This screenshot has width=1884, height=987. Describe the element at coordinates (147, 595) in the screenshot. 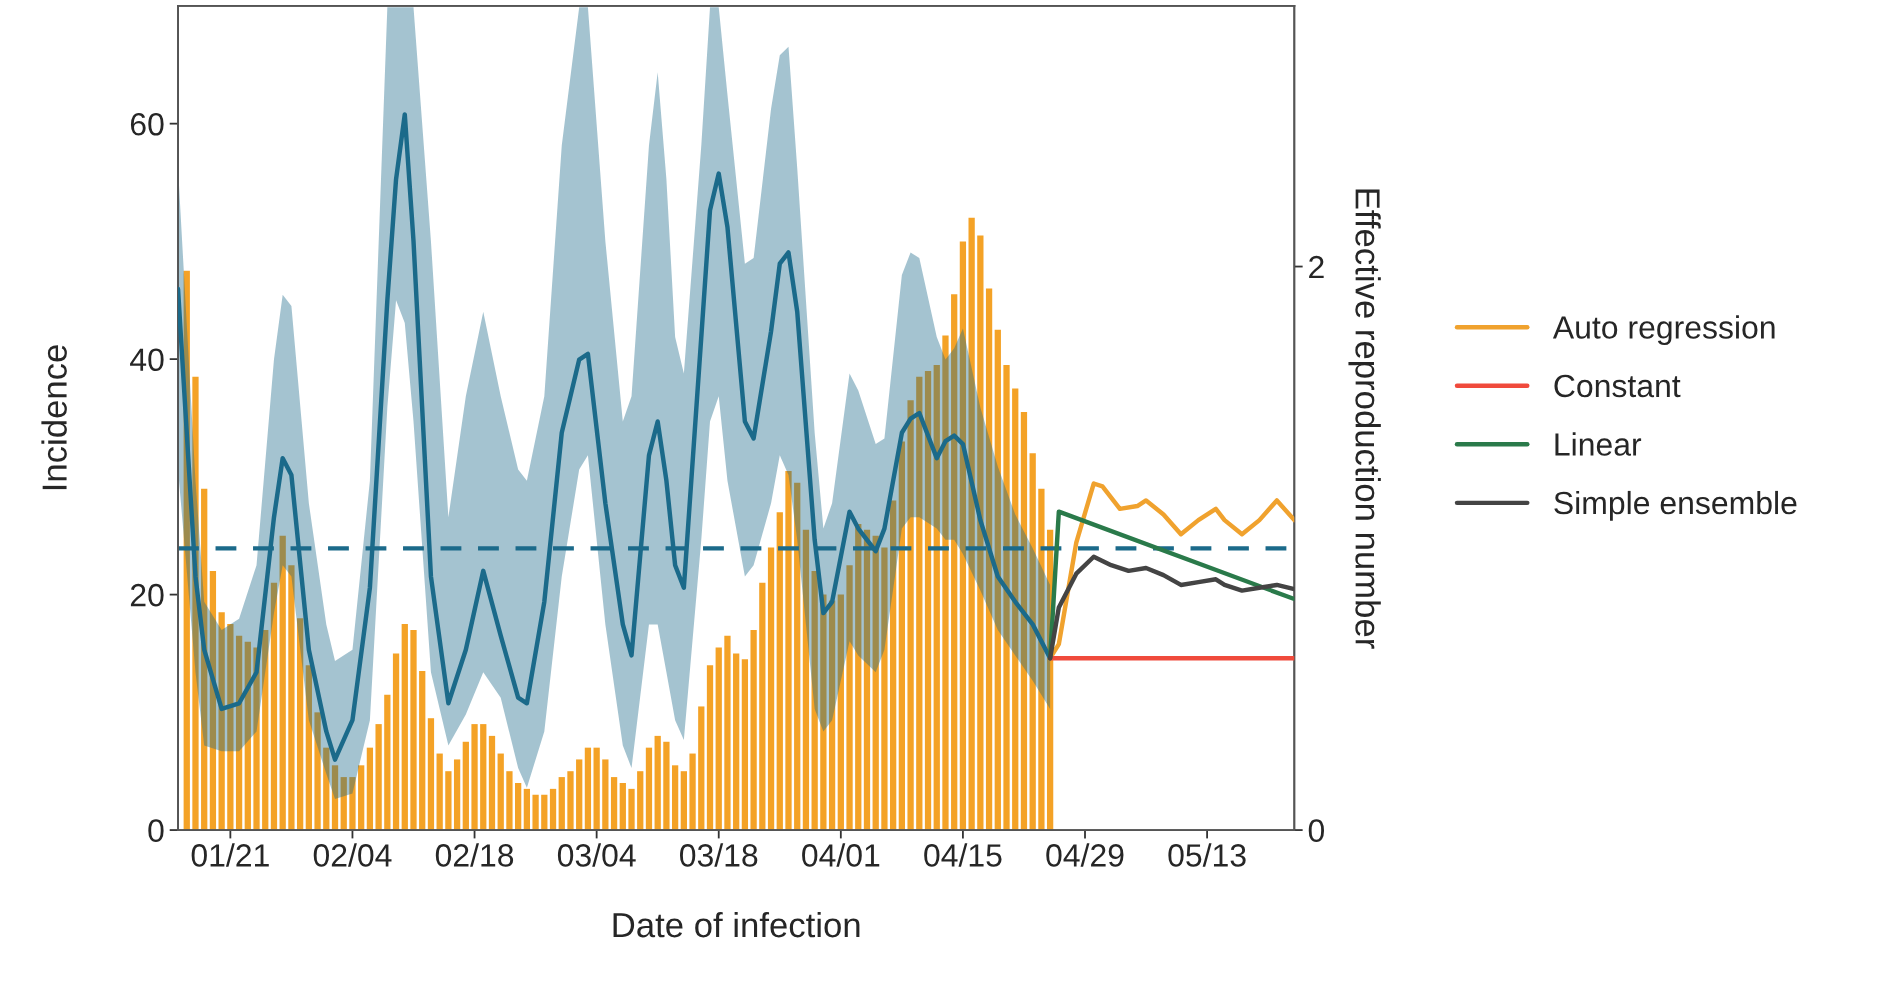

I see `y-tick-label: 20` at that location.